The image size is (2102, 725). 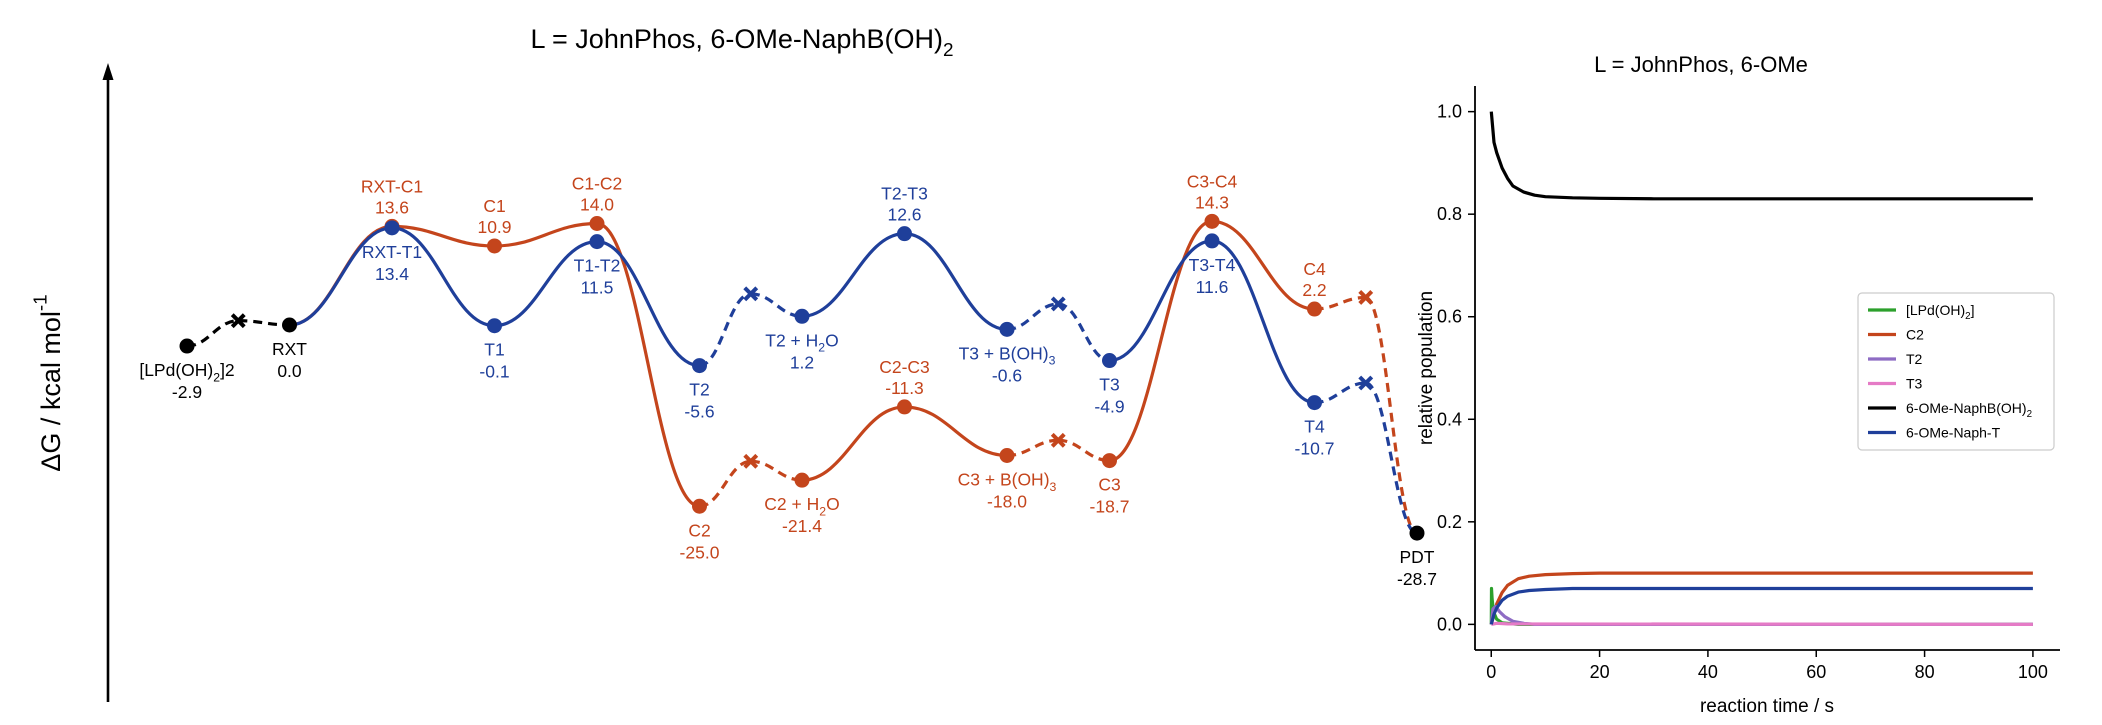 What do you see at coordinates (289, 349) in the screenshot?
I see `energy-label-name: RXT` at bounding box center [289, 349].